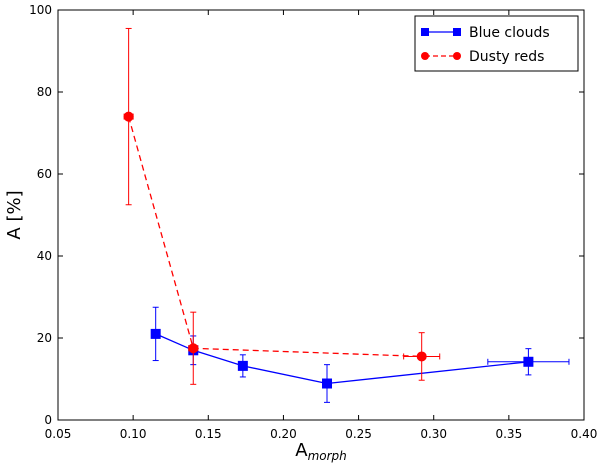 The width and height of the screenshot is (600, 466). I want to click on legend: Blue clouds Dusty reds, so click(496, 43).